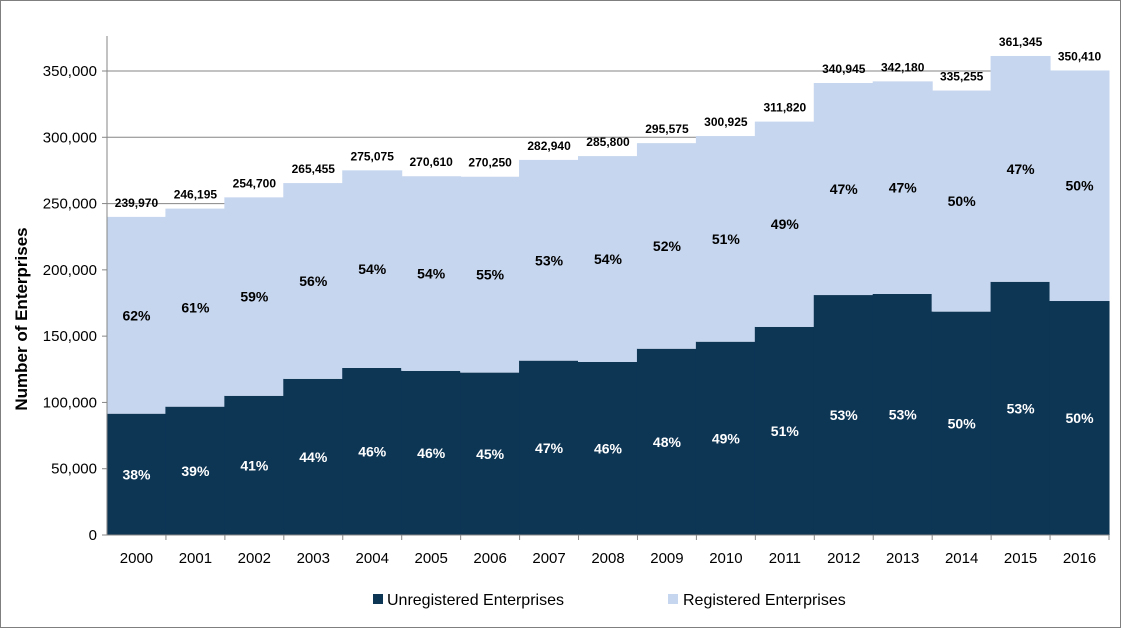  Describe the element at coordinates (475, 600) in the screenshot. I see `legend-label-unregistered: Unregistered Enterprises` at that location.